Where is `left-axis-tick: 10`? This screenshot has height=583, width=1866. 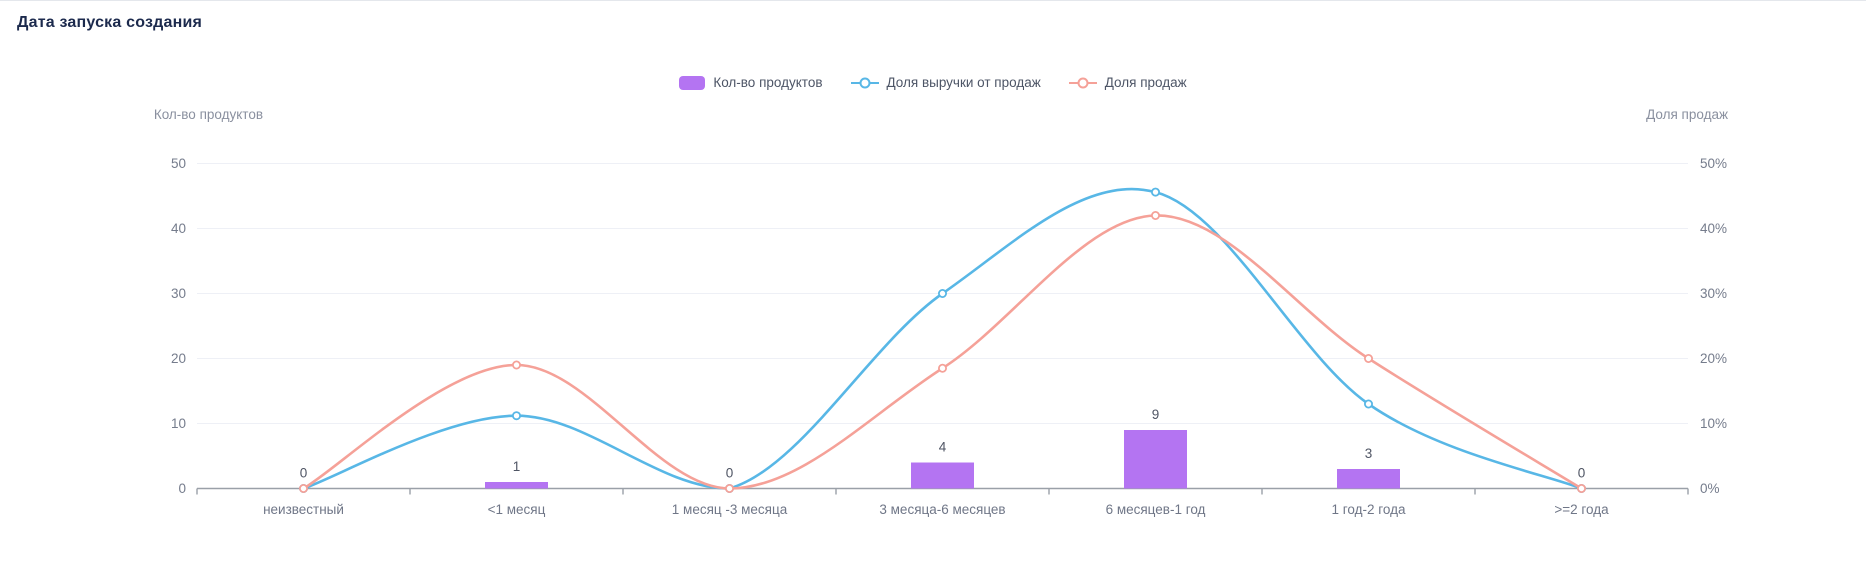
left-axis-tick: 10 is located at coordinates (178, 423).